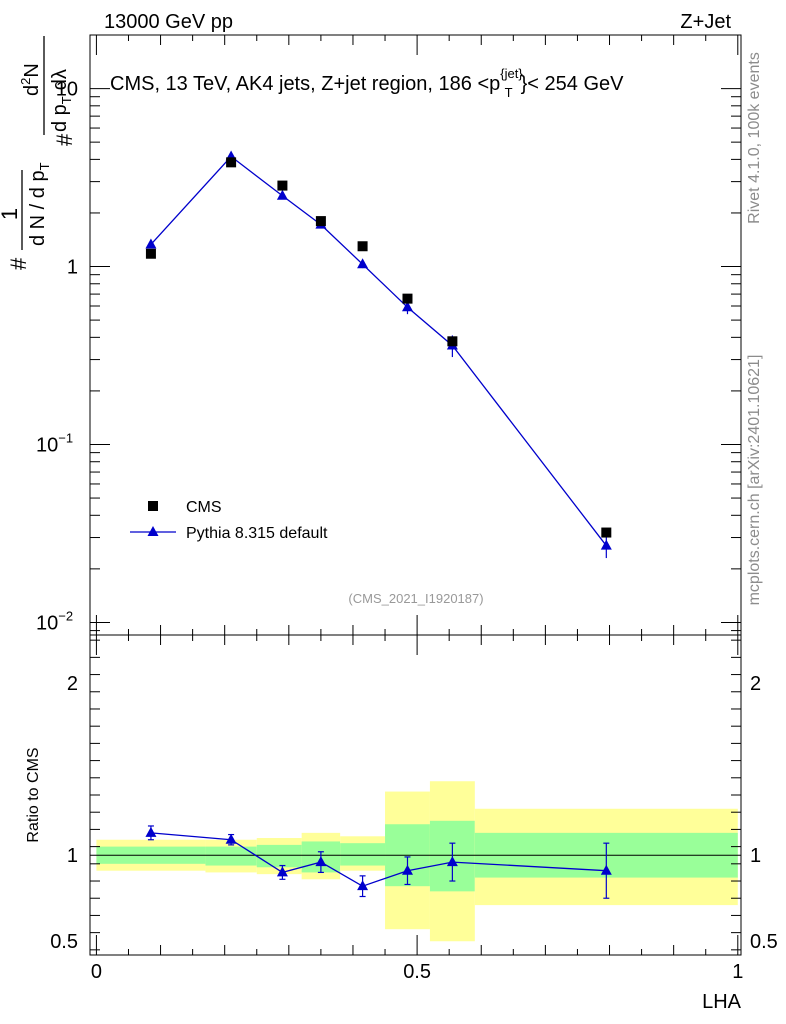 This screenshot has width=786, height=1024. I want to click on ylabel-dn-dpt: d N / d pT, so click(39, 204).